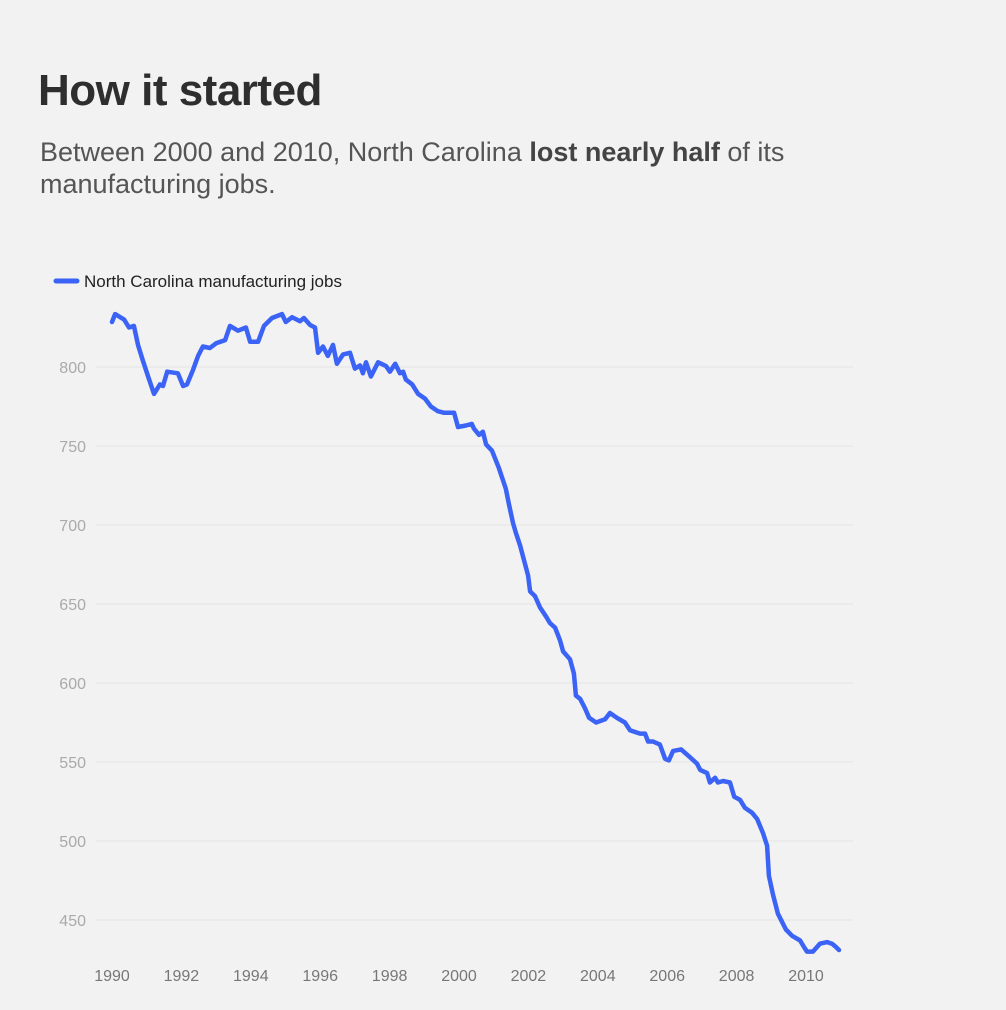 This screenshot has height=1010, width=1006. What do you see at coordinates (598, 976) in the screenshot?
I see `x-tick-label: 2004` at bounding box center [598, 976].